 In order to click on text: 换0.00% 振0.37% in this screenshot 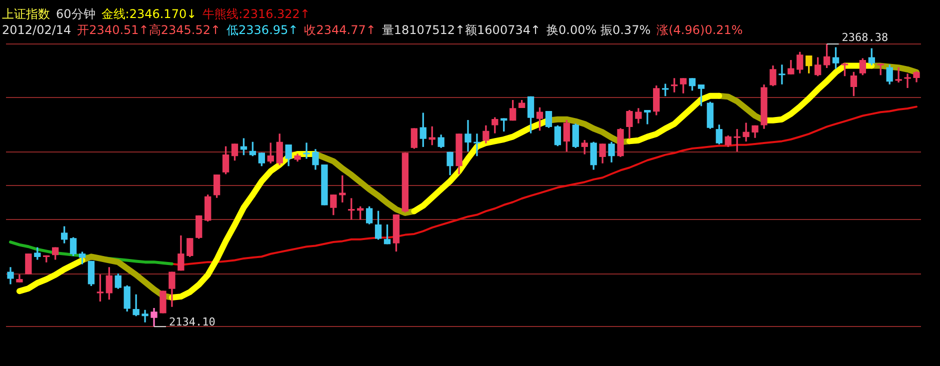, I will do `click(598, 30)`.